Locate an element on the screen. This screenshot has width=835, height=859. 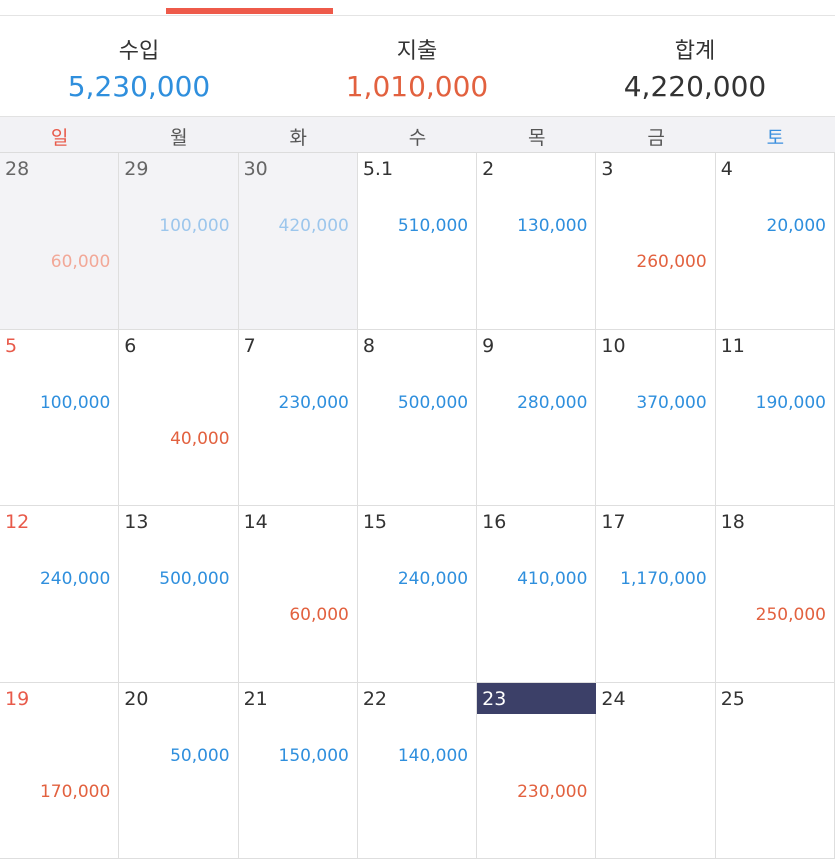
expense-amount: 250,000 is located at coordinates (771, 615).